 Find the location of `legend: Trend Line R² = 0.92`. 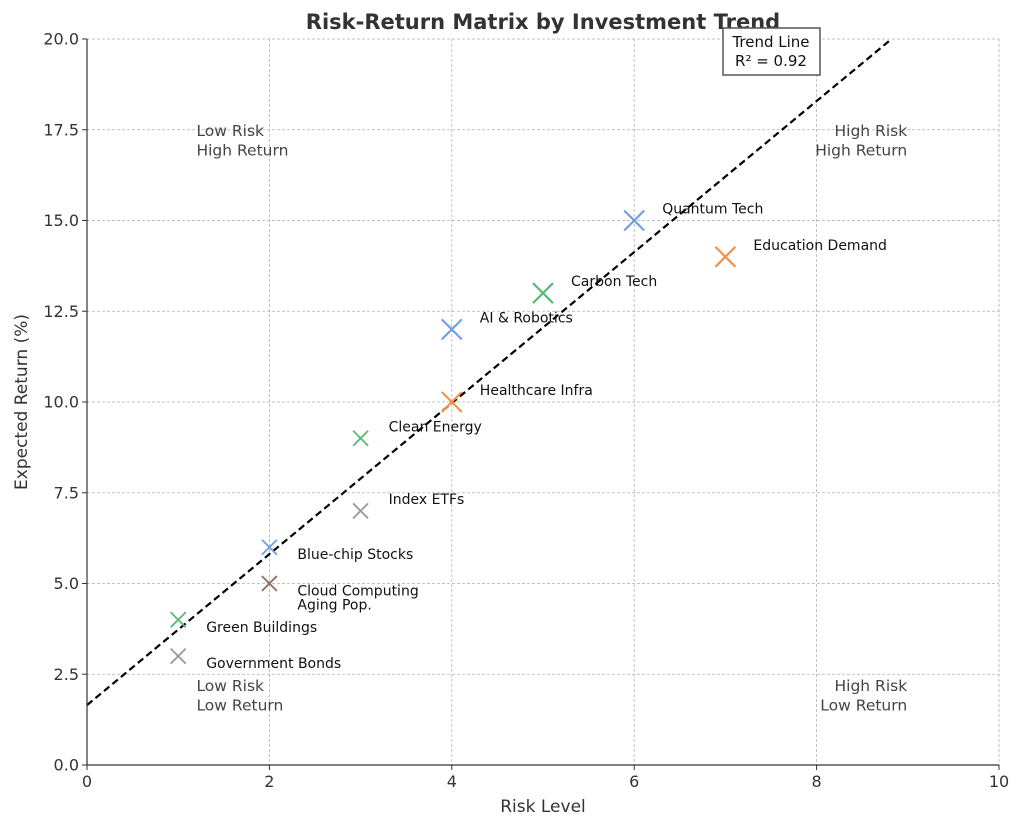

legend: Trend Line R² = 0.92 is located at coordinates (771, 51).